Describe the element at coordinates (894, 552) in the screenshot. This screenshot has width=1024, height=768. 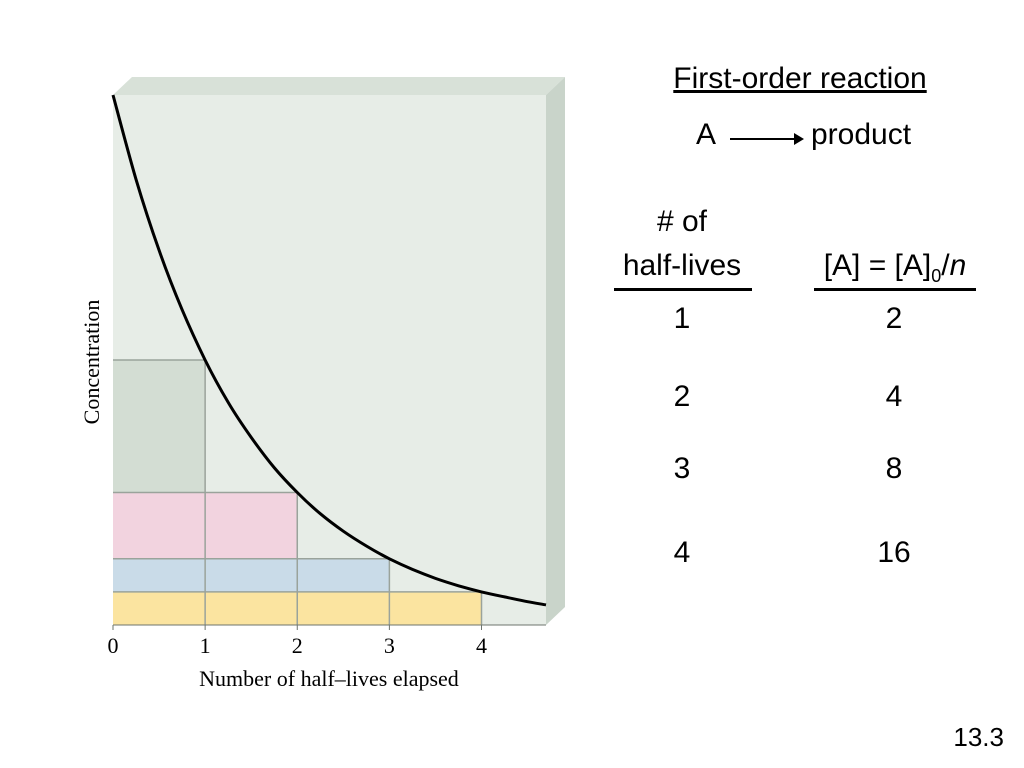
I see `table-cell-divisor: 16` at that location.